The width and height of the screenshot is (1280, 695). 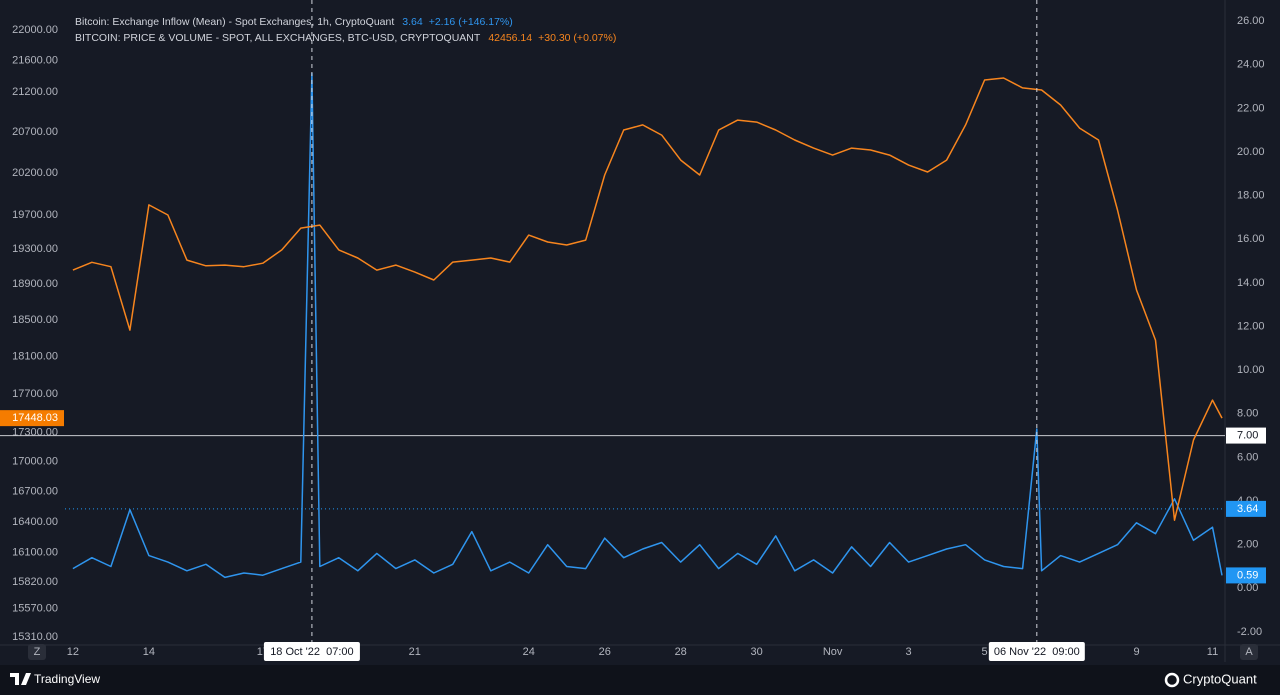 I want to click on y-tick-label: 20700.00, so click(x=35, y=132).